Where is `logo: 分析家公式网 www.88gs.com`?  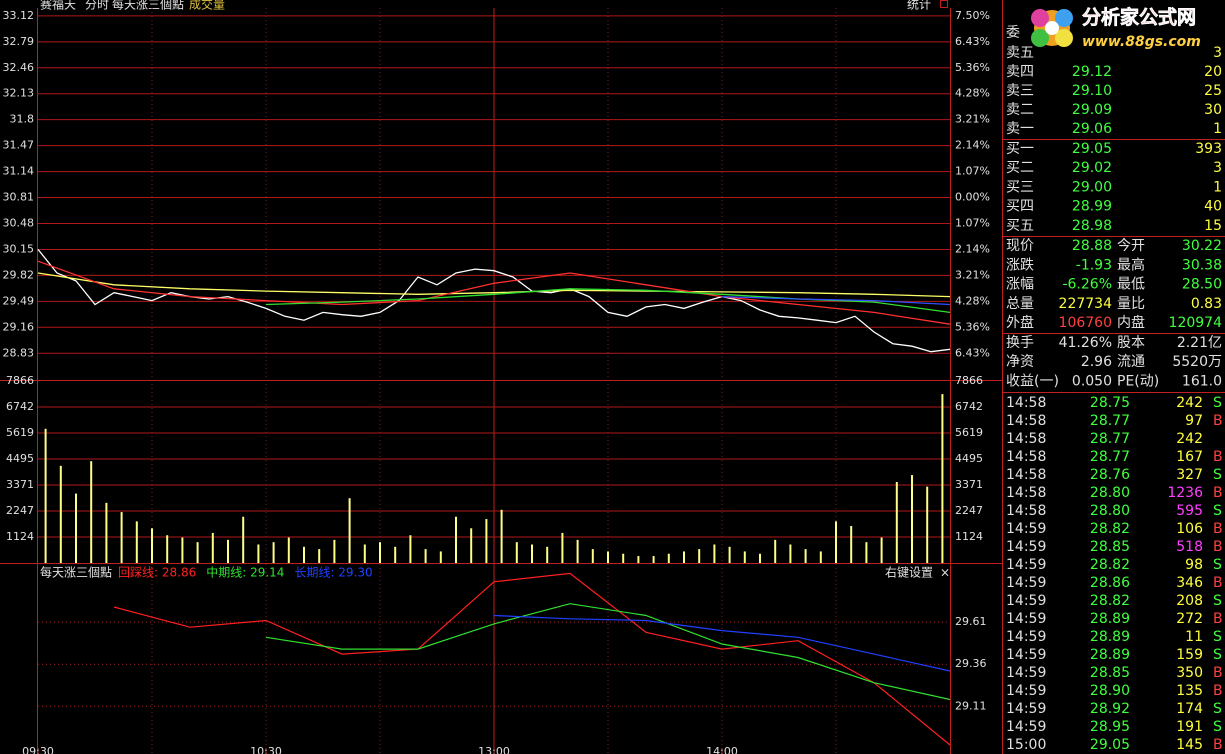 logo: 分析家公式网 www.88gs.com is located at coordinates (1116, 27).